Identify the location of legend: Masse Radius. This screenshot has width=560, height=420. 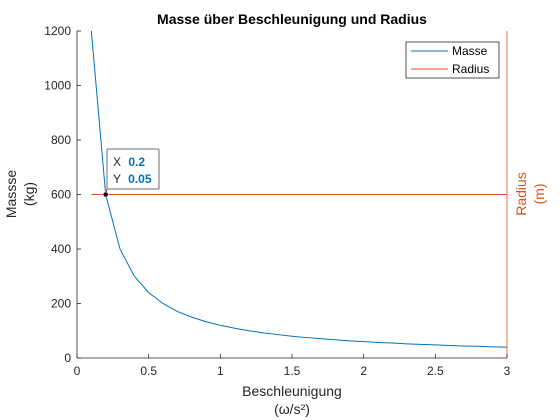
(452, 60).